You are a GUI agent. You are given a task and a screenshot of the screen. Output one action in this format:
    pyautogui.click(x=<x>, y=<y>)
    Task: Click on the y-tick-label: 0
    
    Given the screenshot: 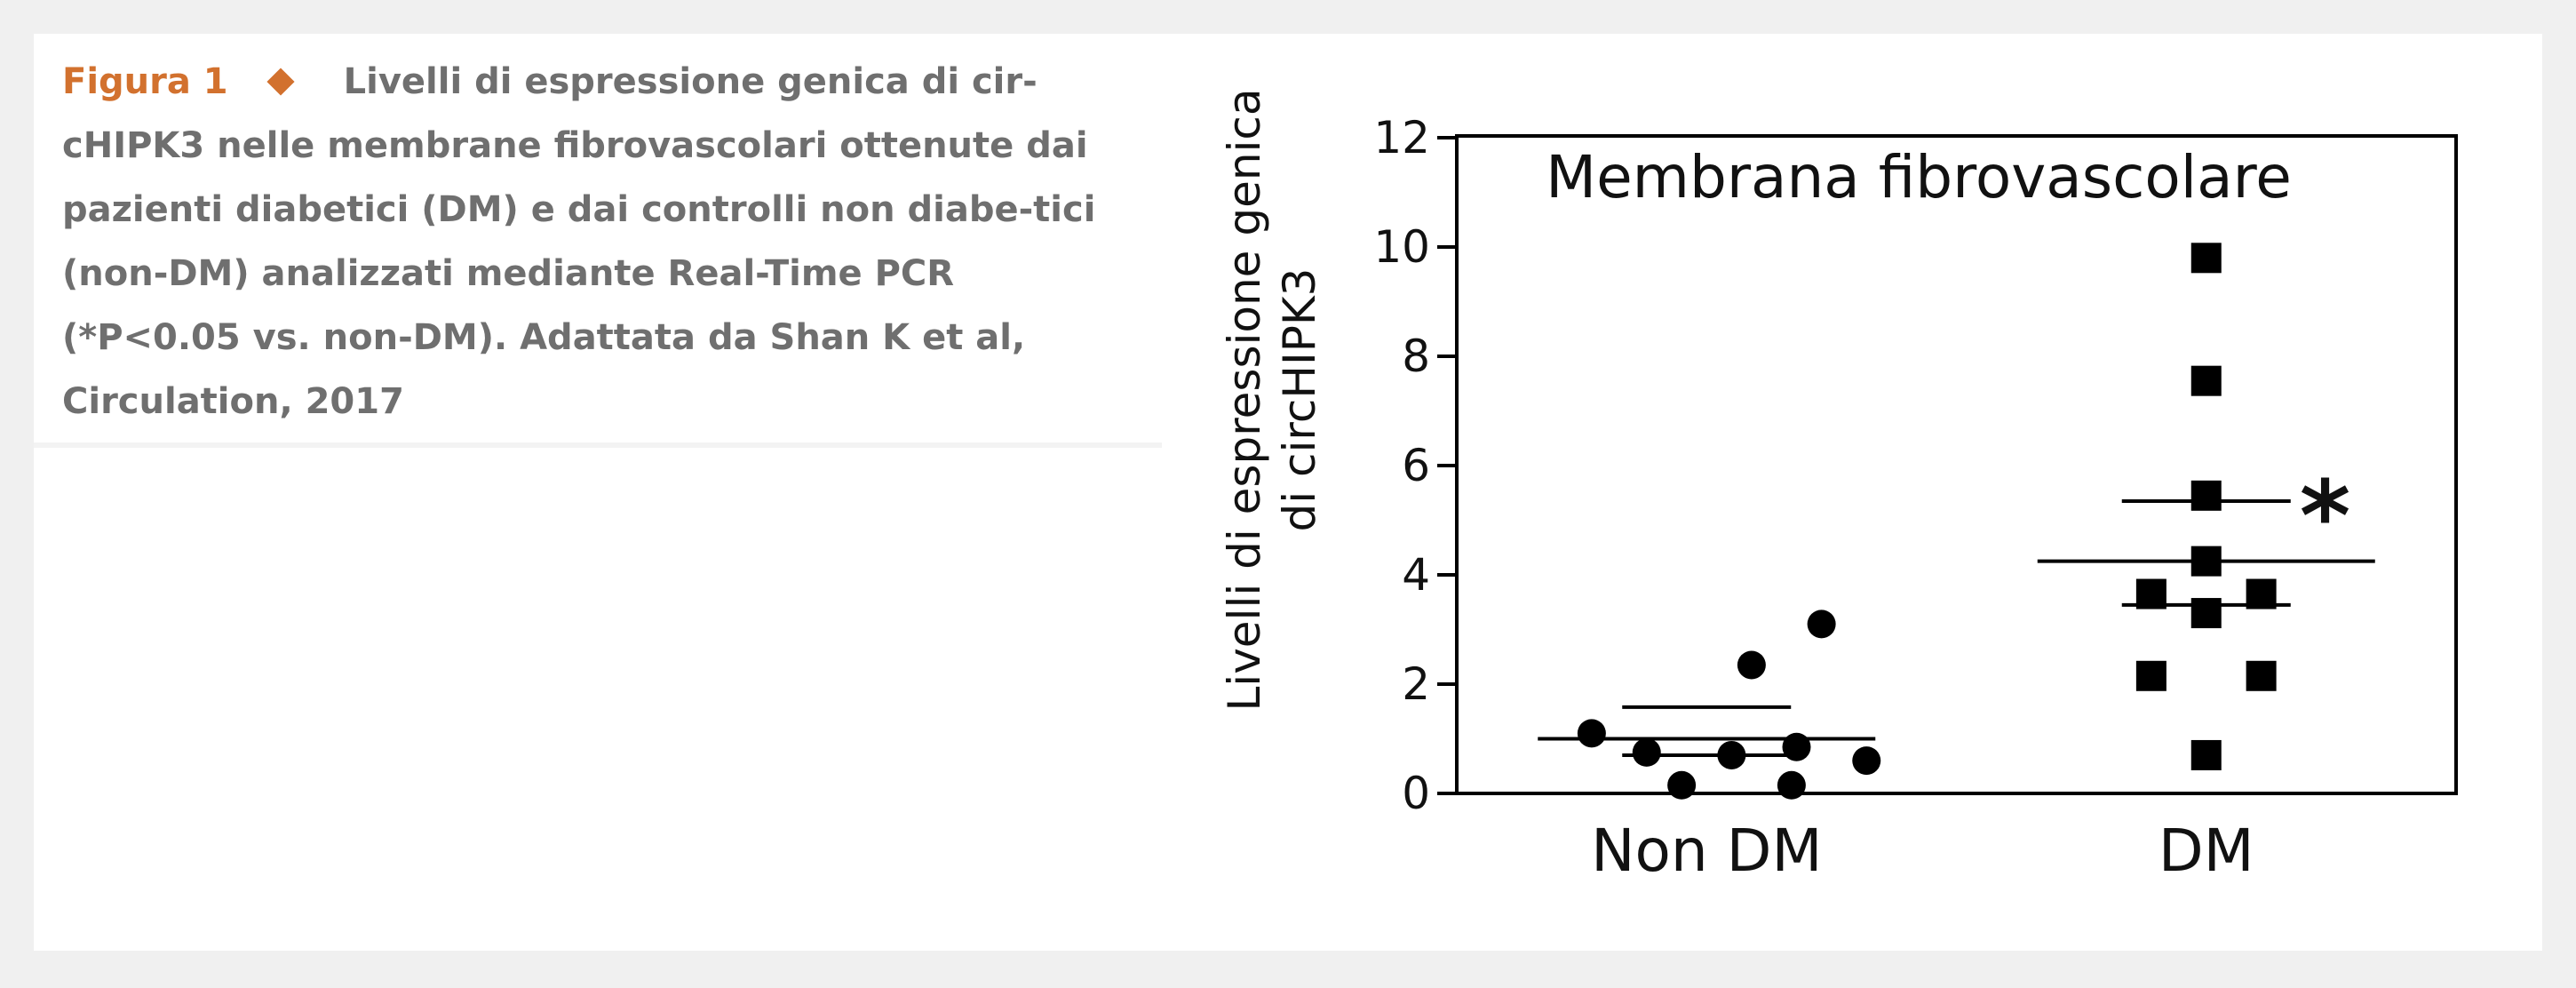 What is the action you would take?
    pyautogui.click(x=1416, y=793)
    